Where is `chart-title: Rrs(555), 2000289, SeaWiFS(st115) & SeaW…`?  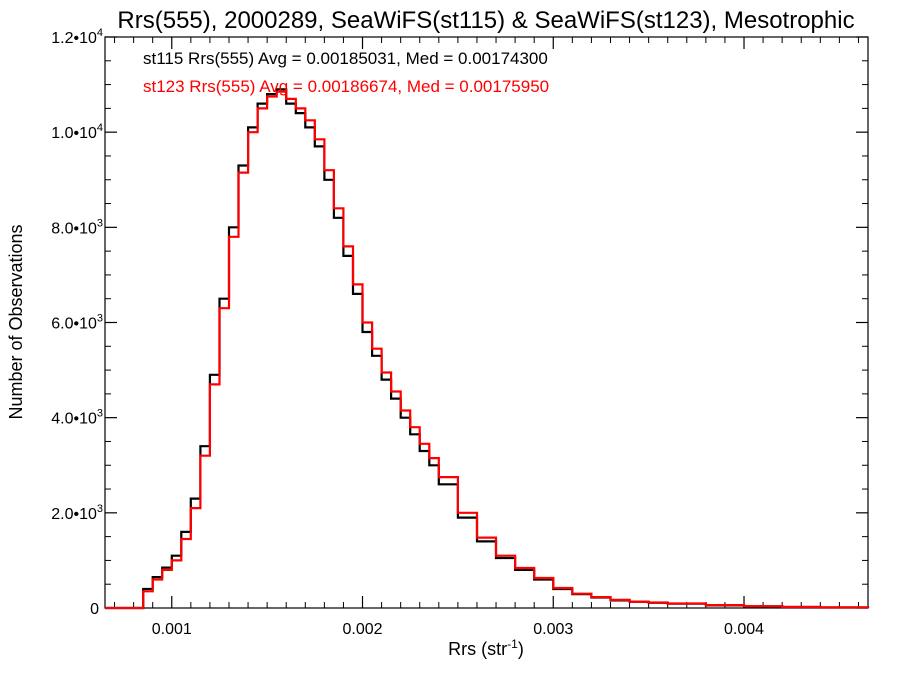
chart-title: Rrs(555), 2000289, SeaWiFS(st115) & SeaW… is located at coordinates (485, 20).